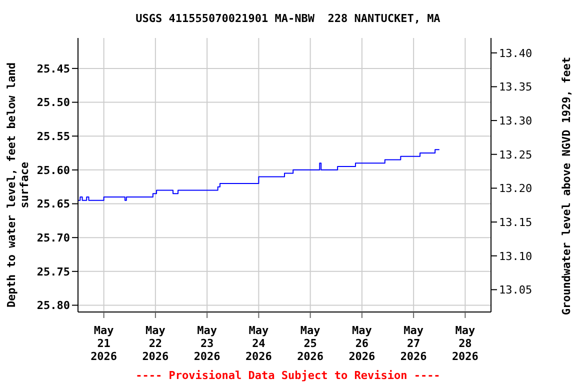 The width and height of the screenshot is (576, 384). I want to click on x-tick-label: May 27 2026, so click(414, 343).